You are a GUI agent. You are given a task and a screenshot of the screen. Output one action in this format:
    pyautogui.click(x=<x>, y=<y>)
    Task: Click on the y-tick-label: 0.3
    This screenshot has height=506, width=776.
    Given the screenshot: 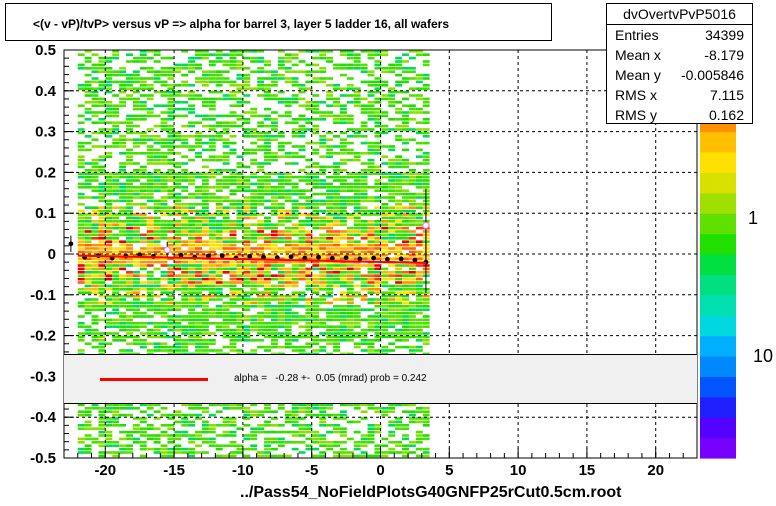 What is the action you would take?
    pyautogui.click(x=45, y=132)
    